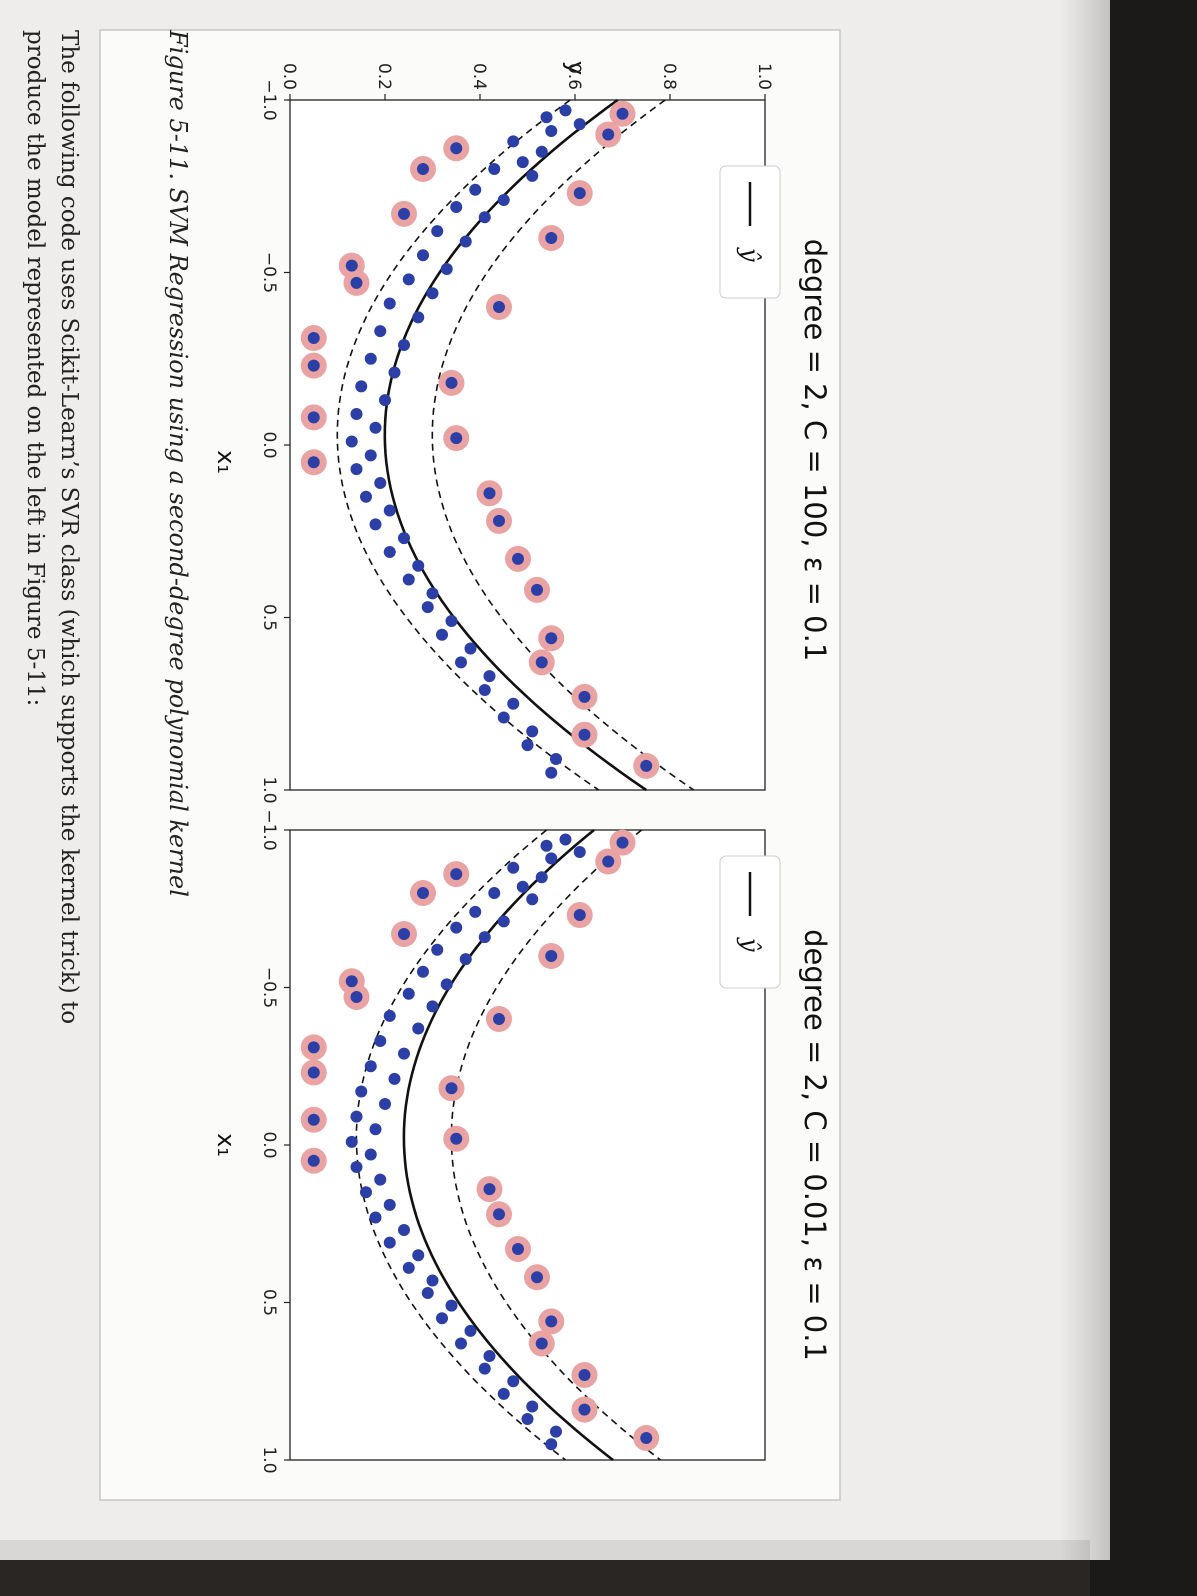 Image resolution: width=1197 pixels, height=1596 pixels. Describe the element at coordinates (226, 1145) in the screenshot. I see `right-subplot-xlabel: x₁` at that location.